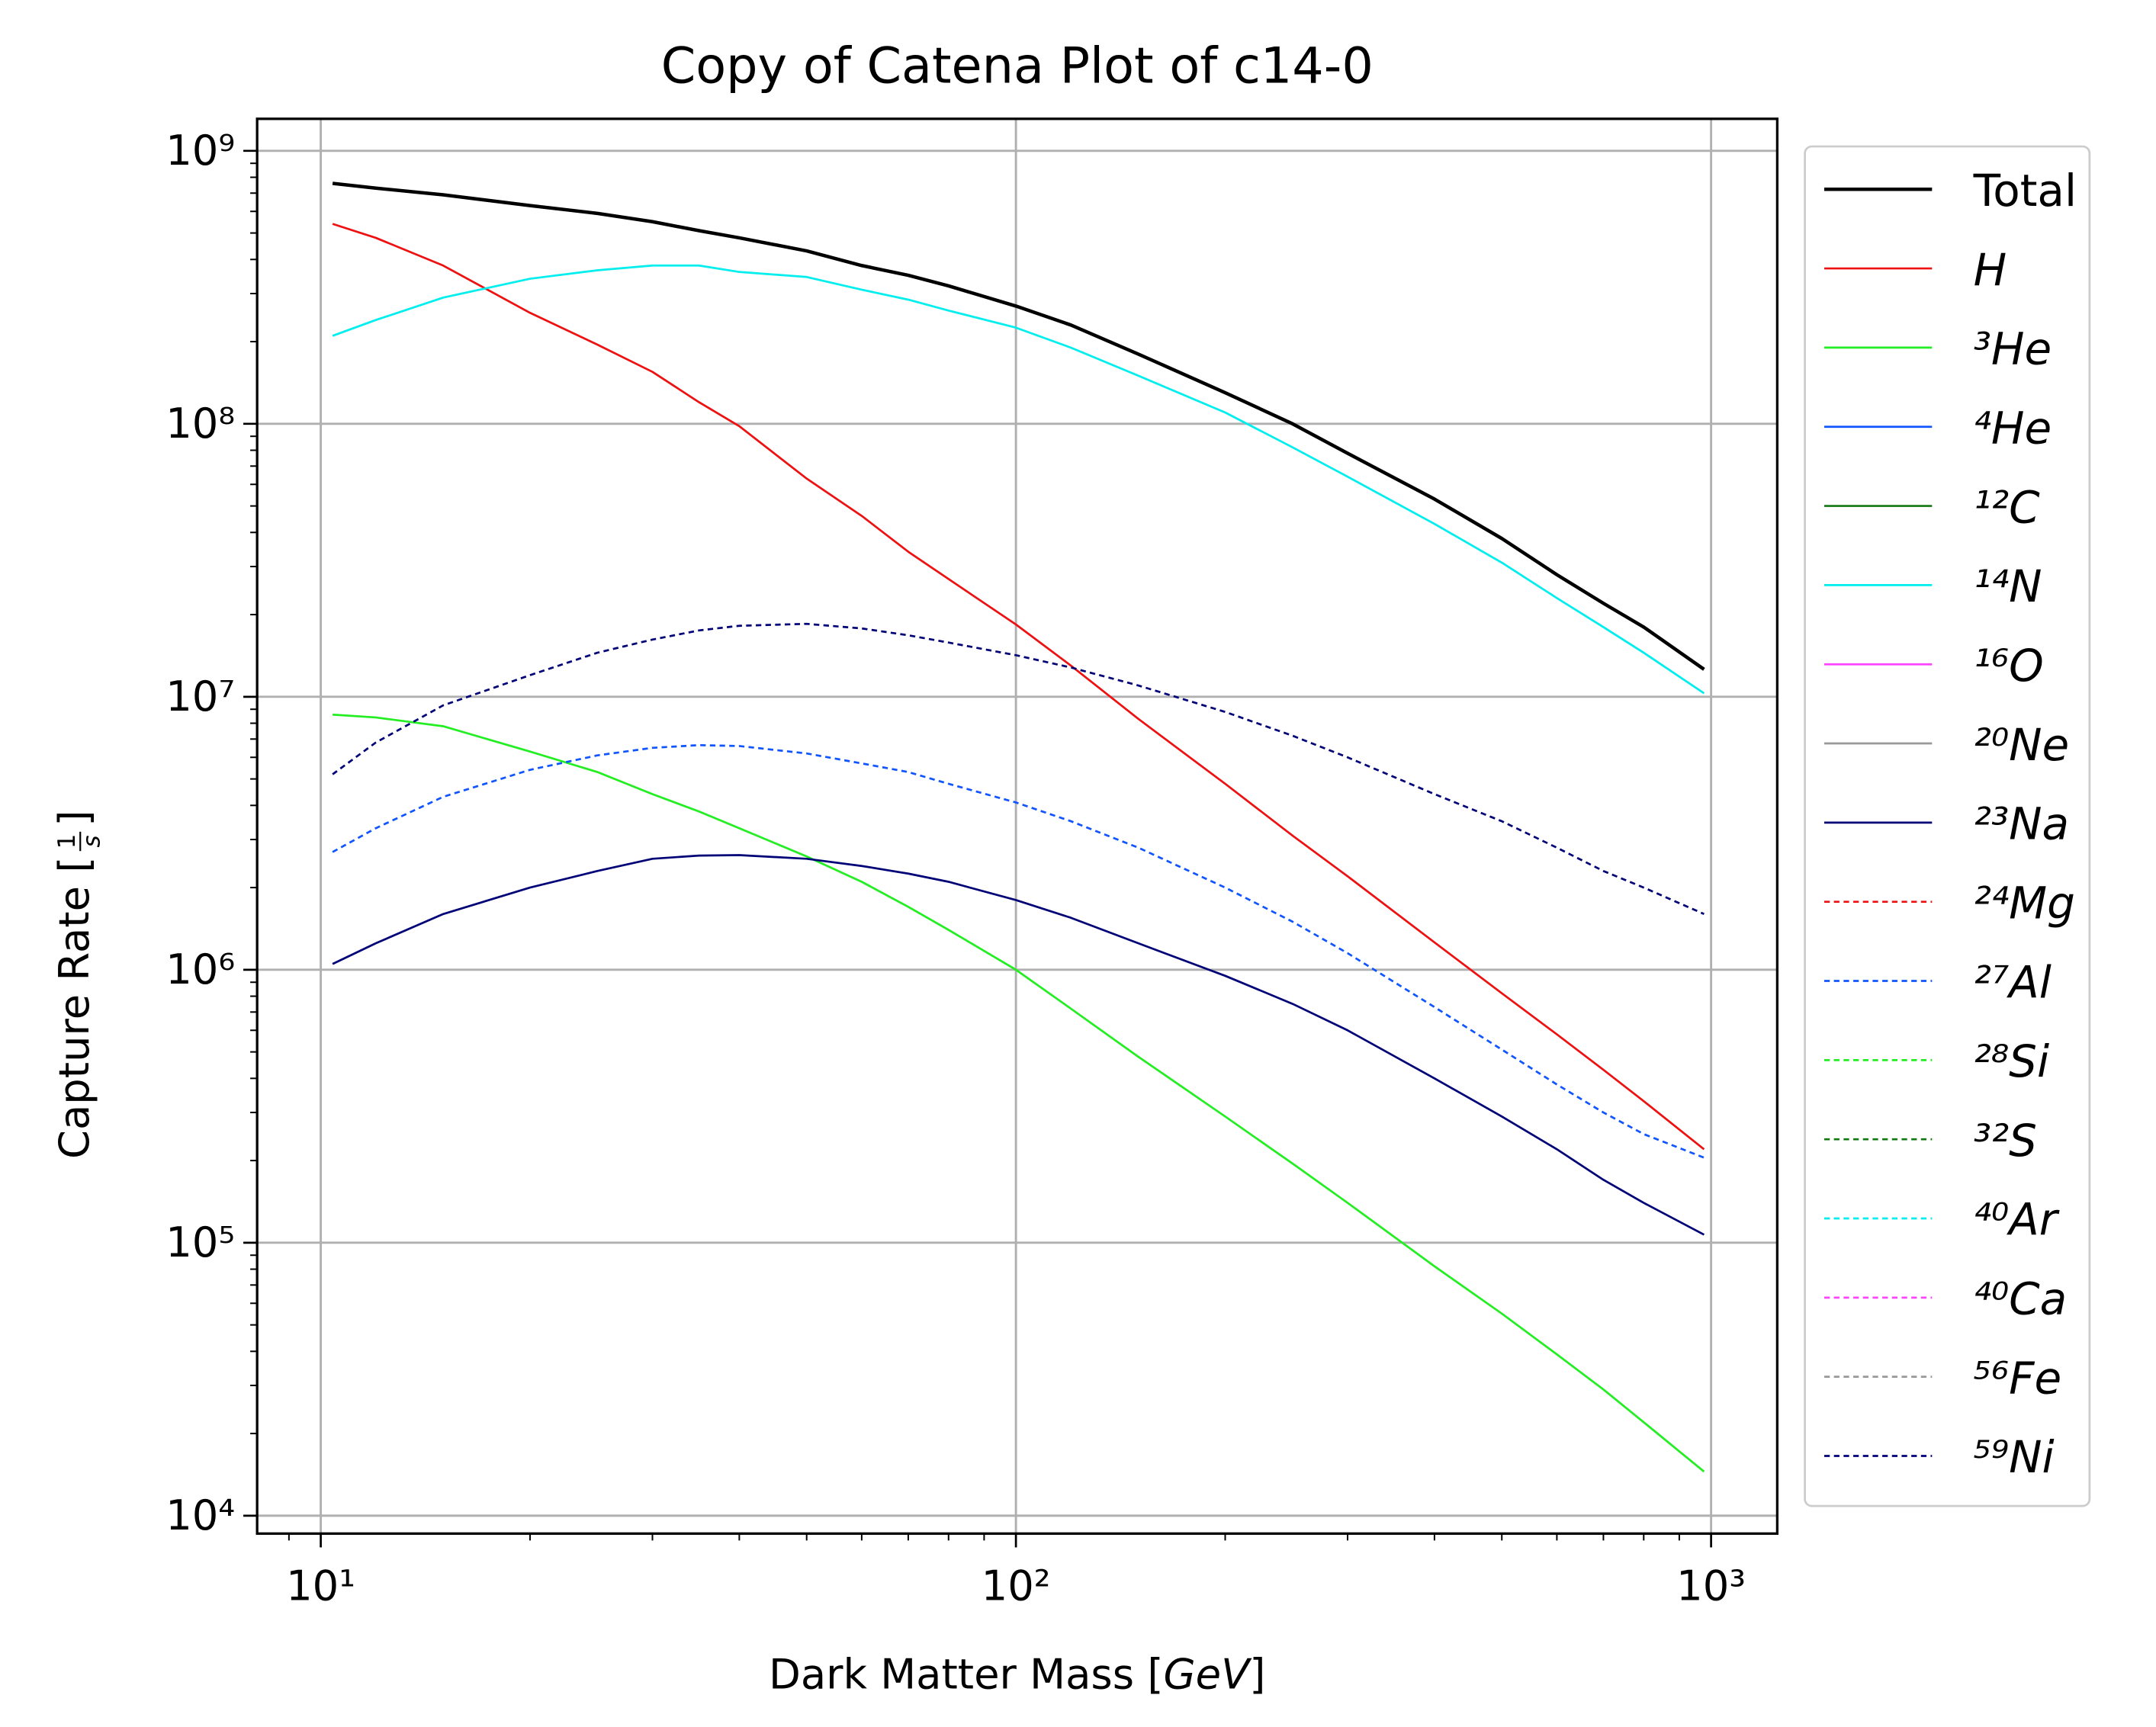 The height and width of the screenshot is (1727, 2156). Describe the element at coordinates (200, 697) in the screenshot. I see `y-tick-label: 10⁷` at that location.